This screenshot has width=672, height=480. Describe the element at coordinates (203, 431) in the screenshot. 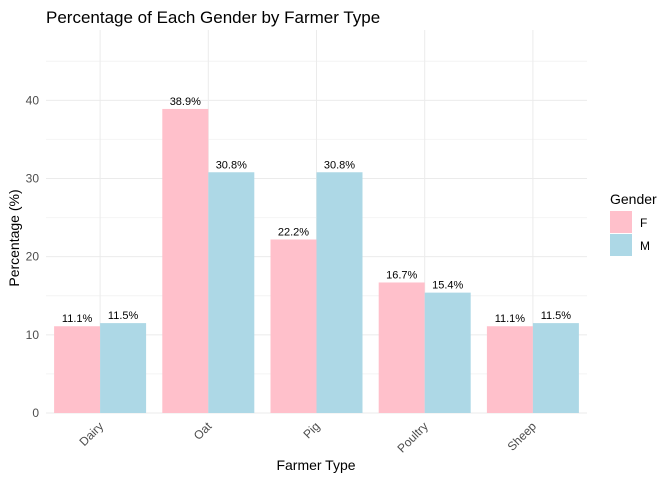

I see `x-tick-label: Oat` at that location.